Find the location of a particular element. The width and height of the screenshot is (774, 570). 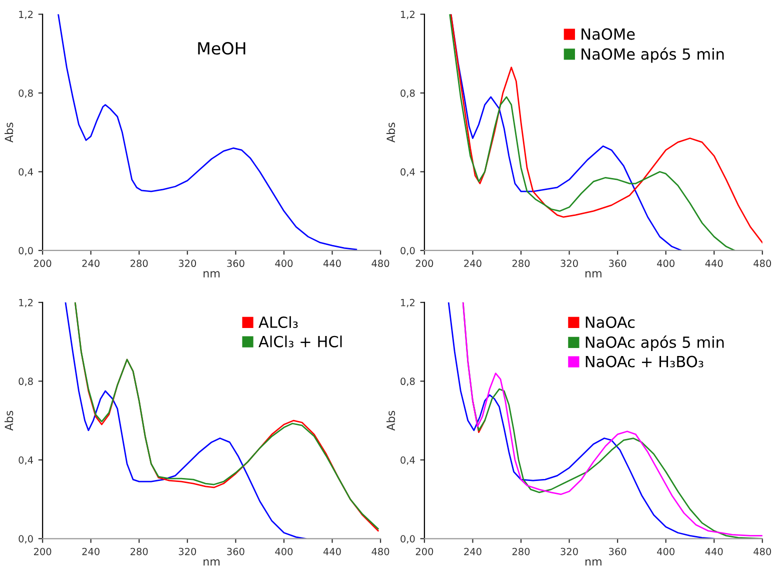

legend-label: NaOMe após 5 min is located at coordinates (653, 55).